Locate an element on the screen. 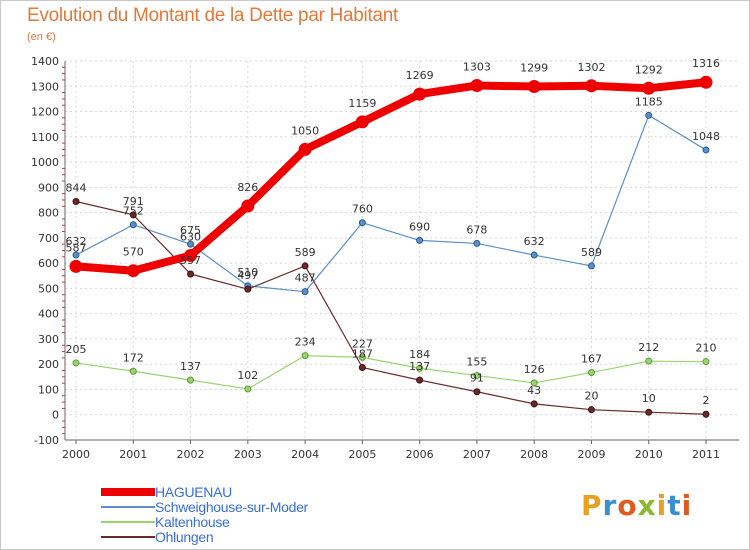 The width and height of the screenshot is (750, 550). legend-label: HAGUENAU is located at coordinates (193, 492).